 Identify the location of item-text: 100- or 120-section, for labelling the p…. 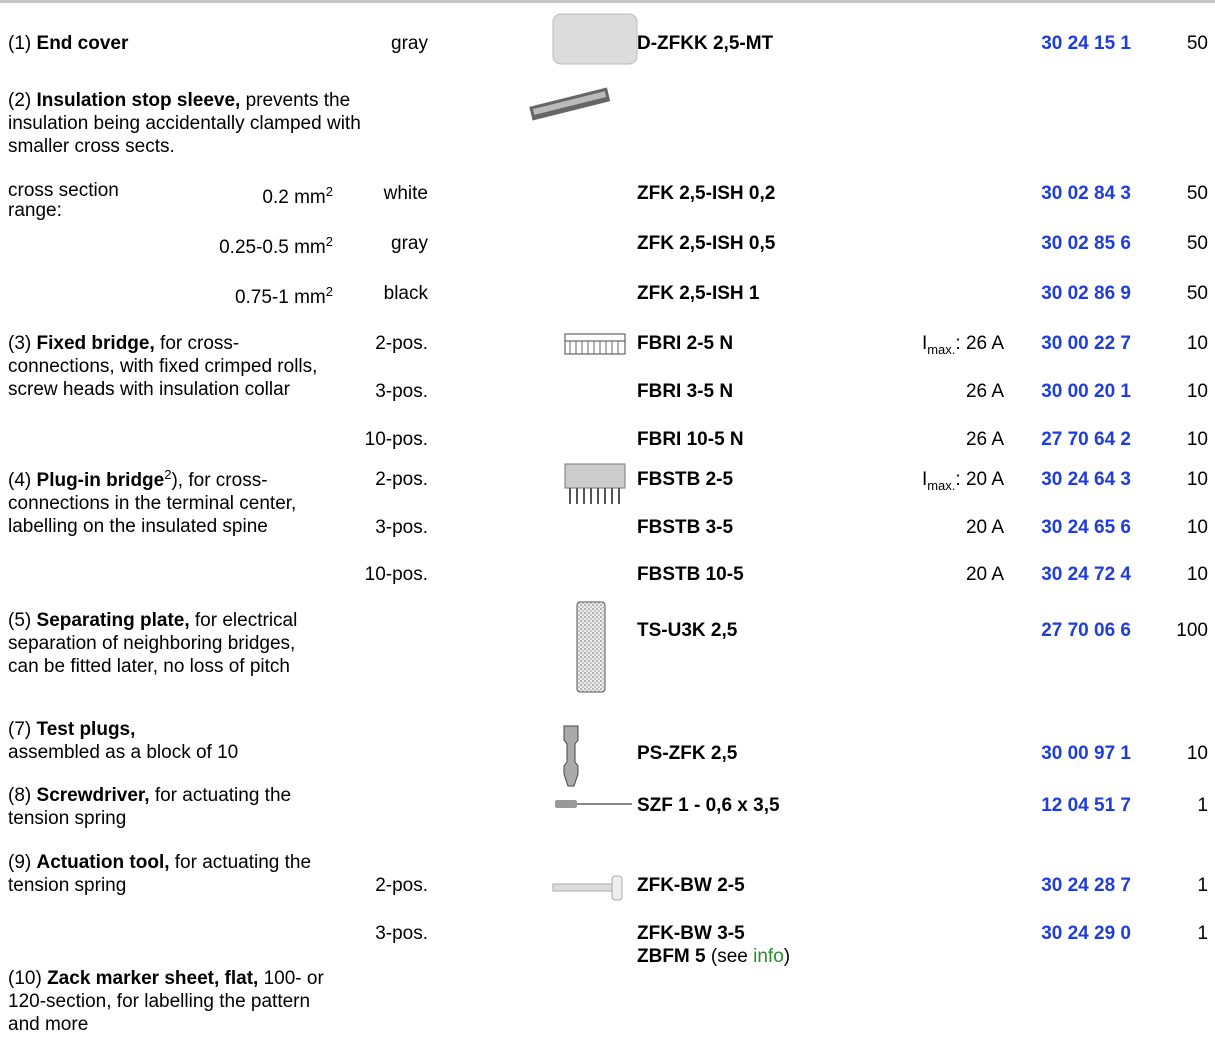
(166, 1001).